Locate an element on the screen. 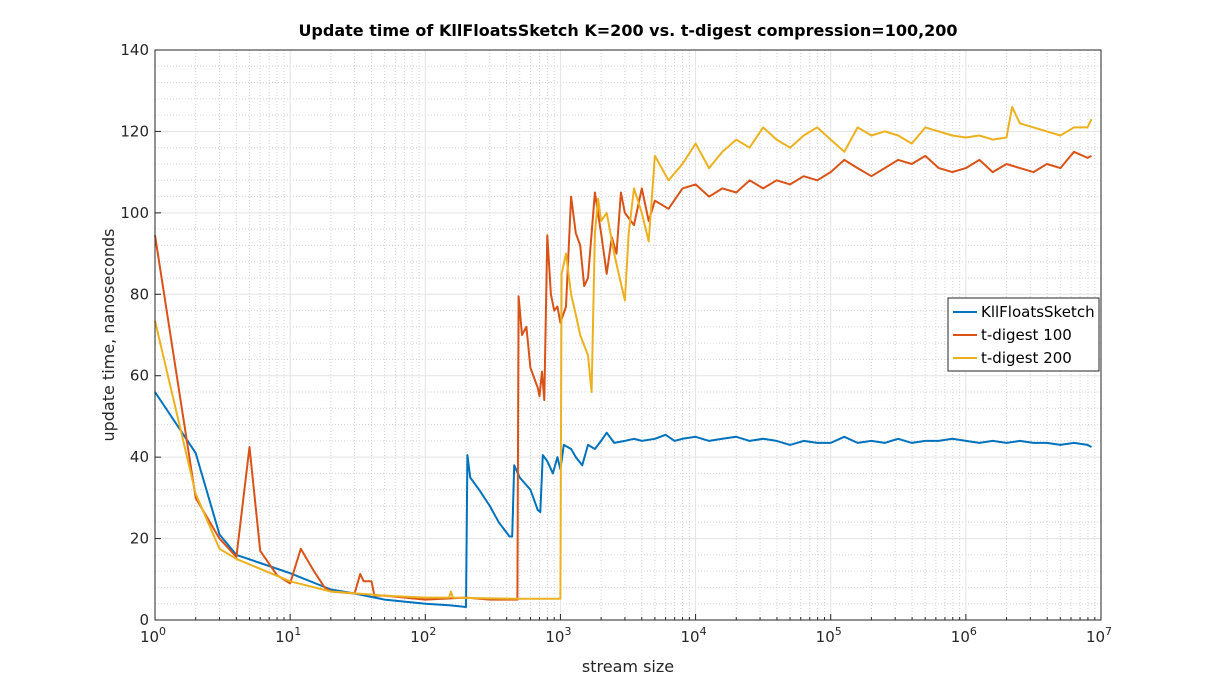 Image resolution: width=1216 pixels, height=695 pixels. x-tick-label: 10³ is located at coordinates (558, 635).